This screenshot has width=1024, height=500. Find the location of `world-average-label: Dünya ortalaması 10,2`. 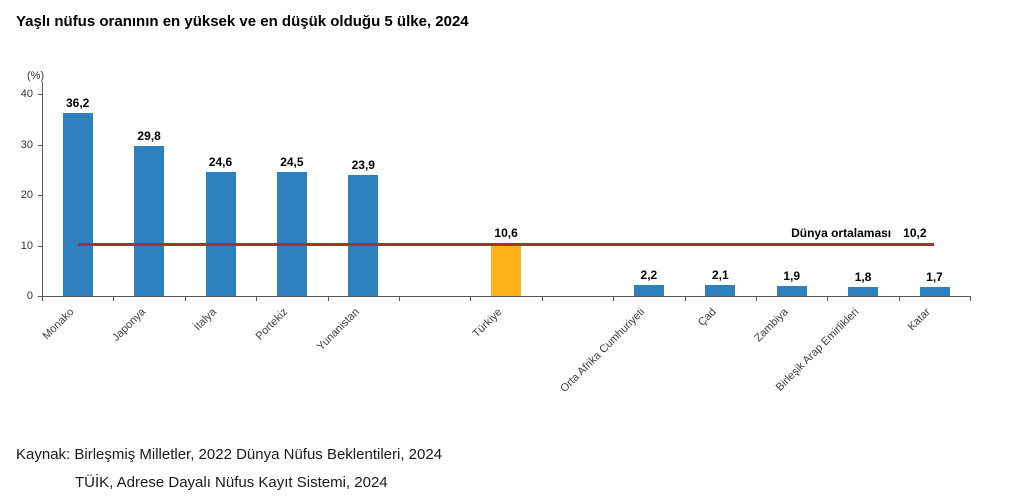

world-average-label: Dünya ortalaması 10,2 is located at coordinates (797, 232).